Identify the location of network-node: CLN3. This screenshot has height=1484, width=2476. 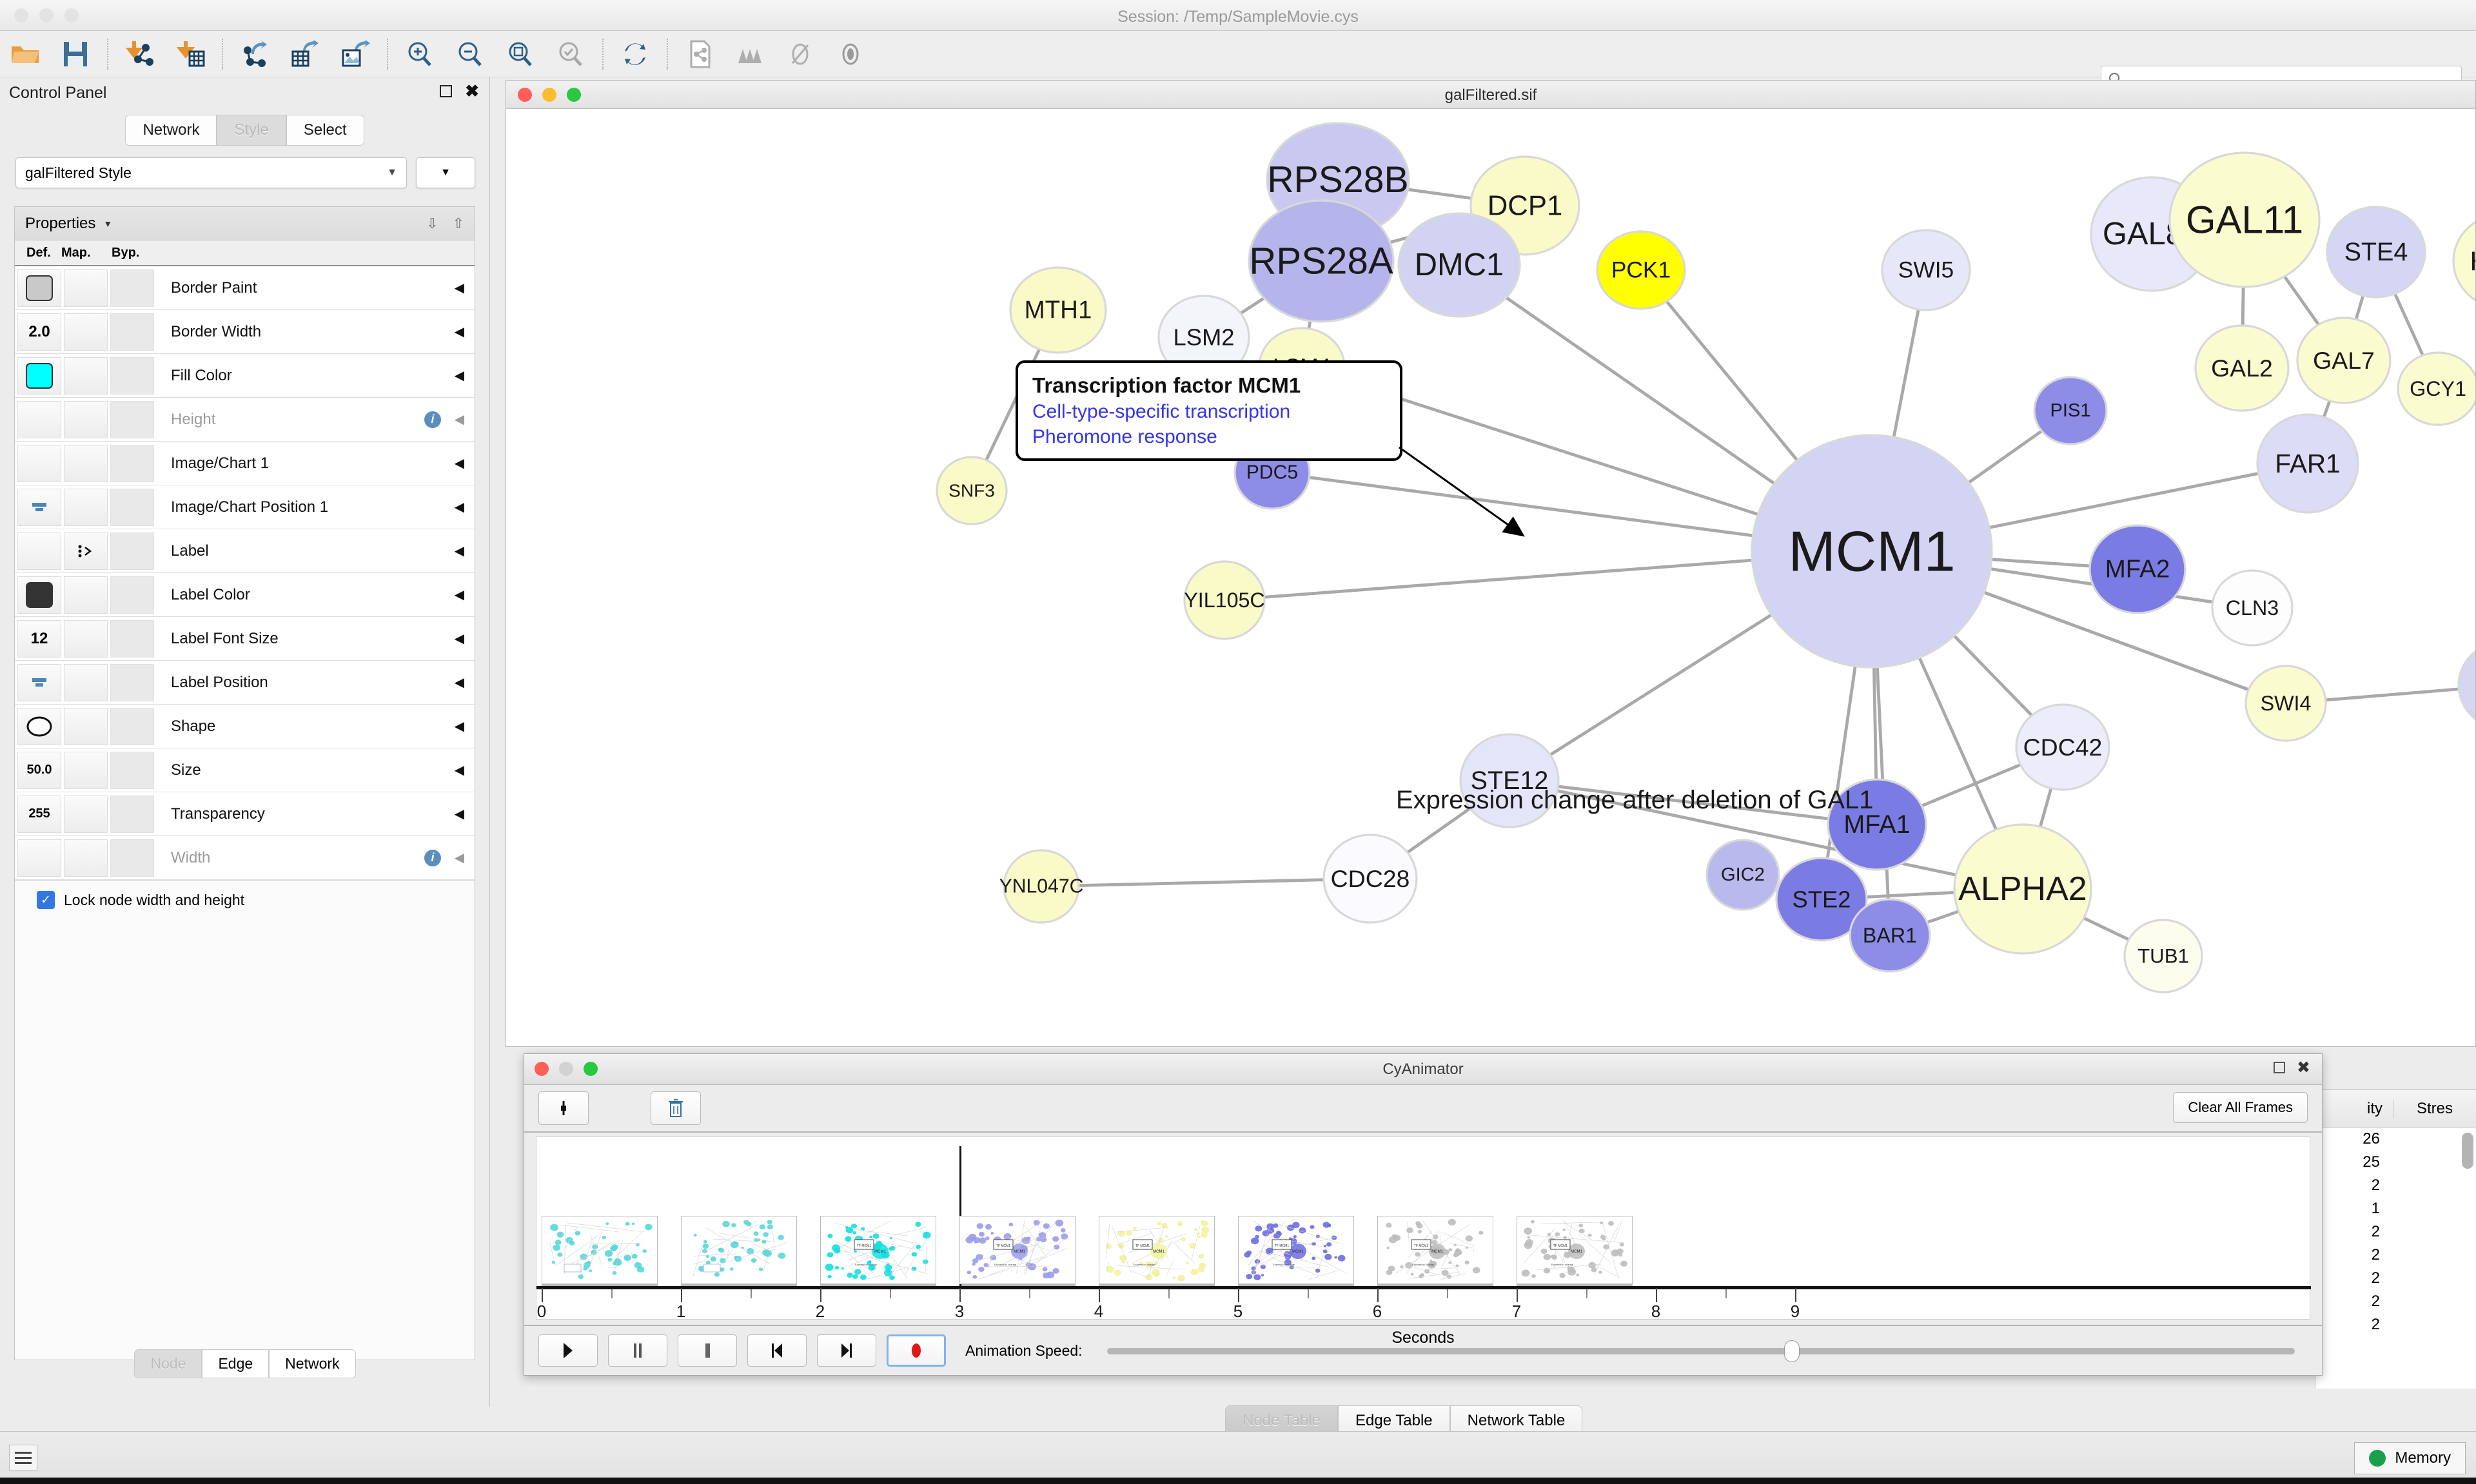
(2252, 608).